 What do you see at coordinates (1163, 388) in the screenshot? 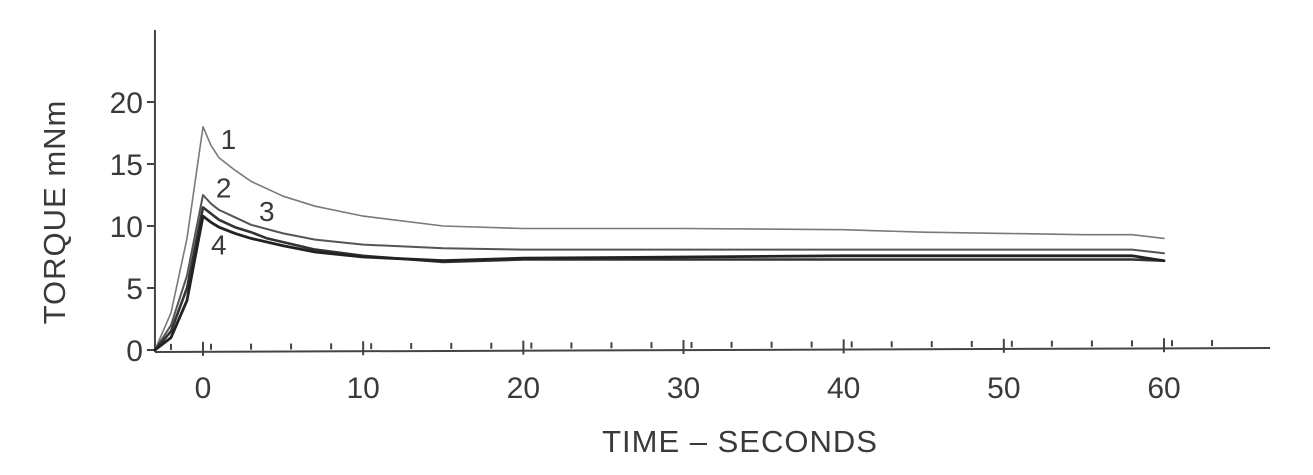
I see `x-tick-label: 60` at bounding box center [1163, 388].